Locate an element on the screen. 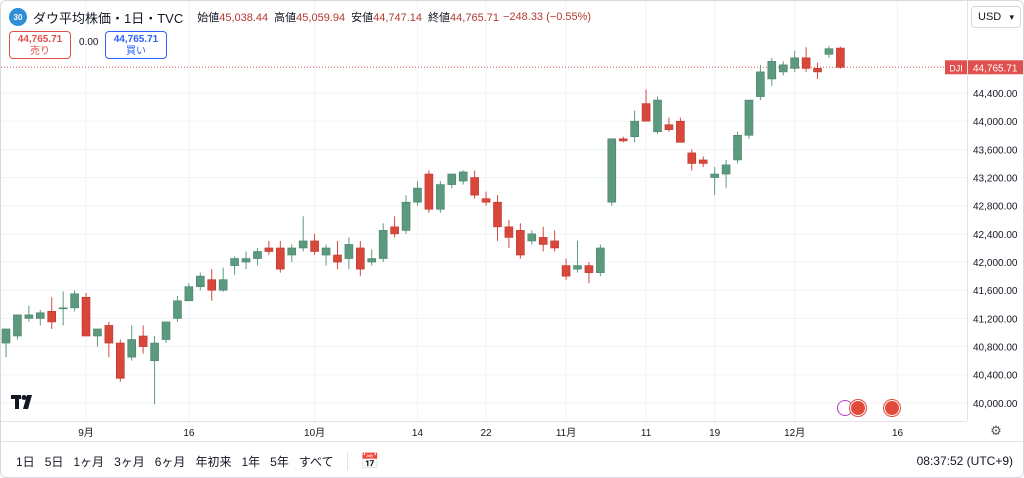 This screenshot has height=478, width=1024. range-5y: 5年 is located at coordinates (279, 461).